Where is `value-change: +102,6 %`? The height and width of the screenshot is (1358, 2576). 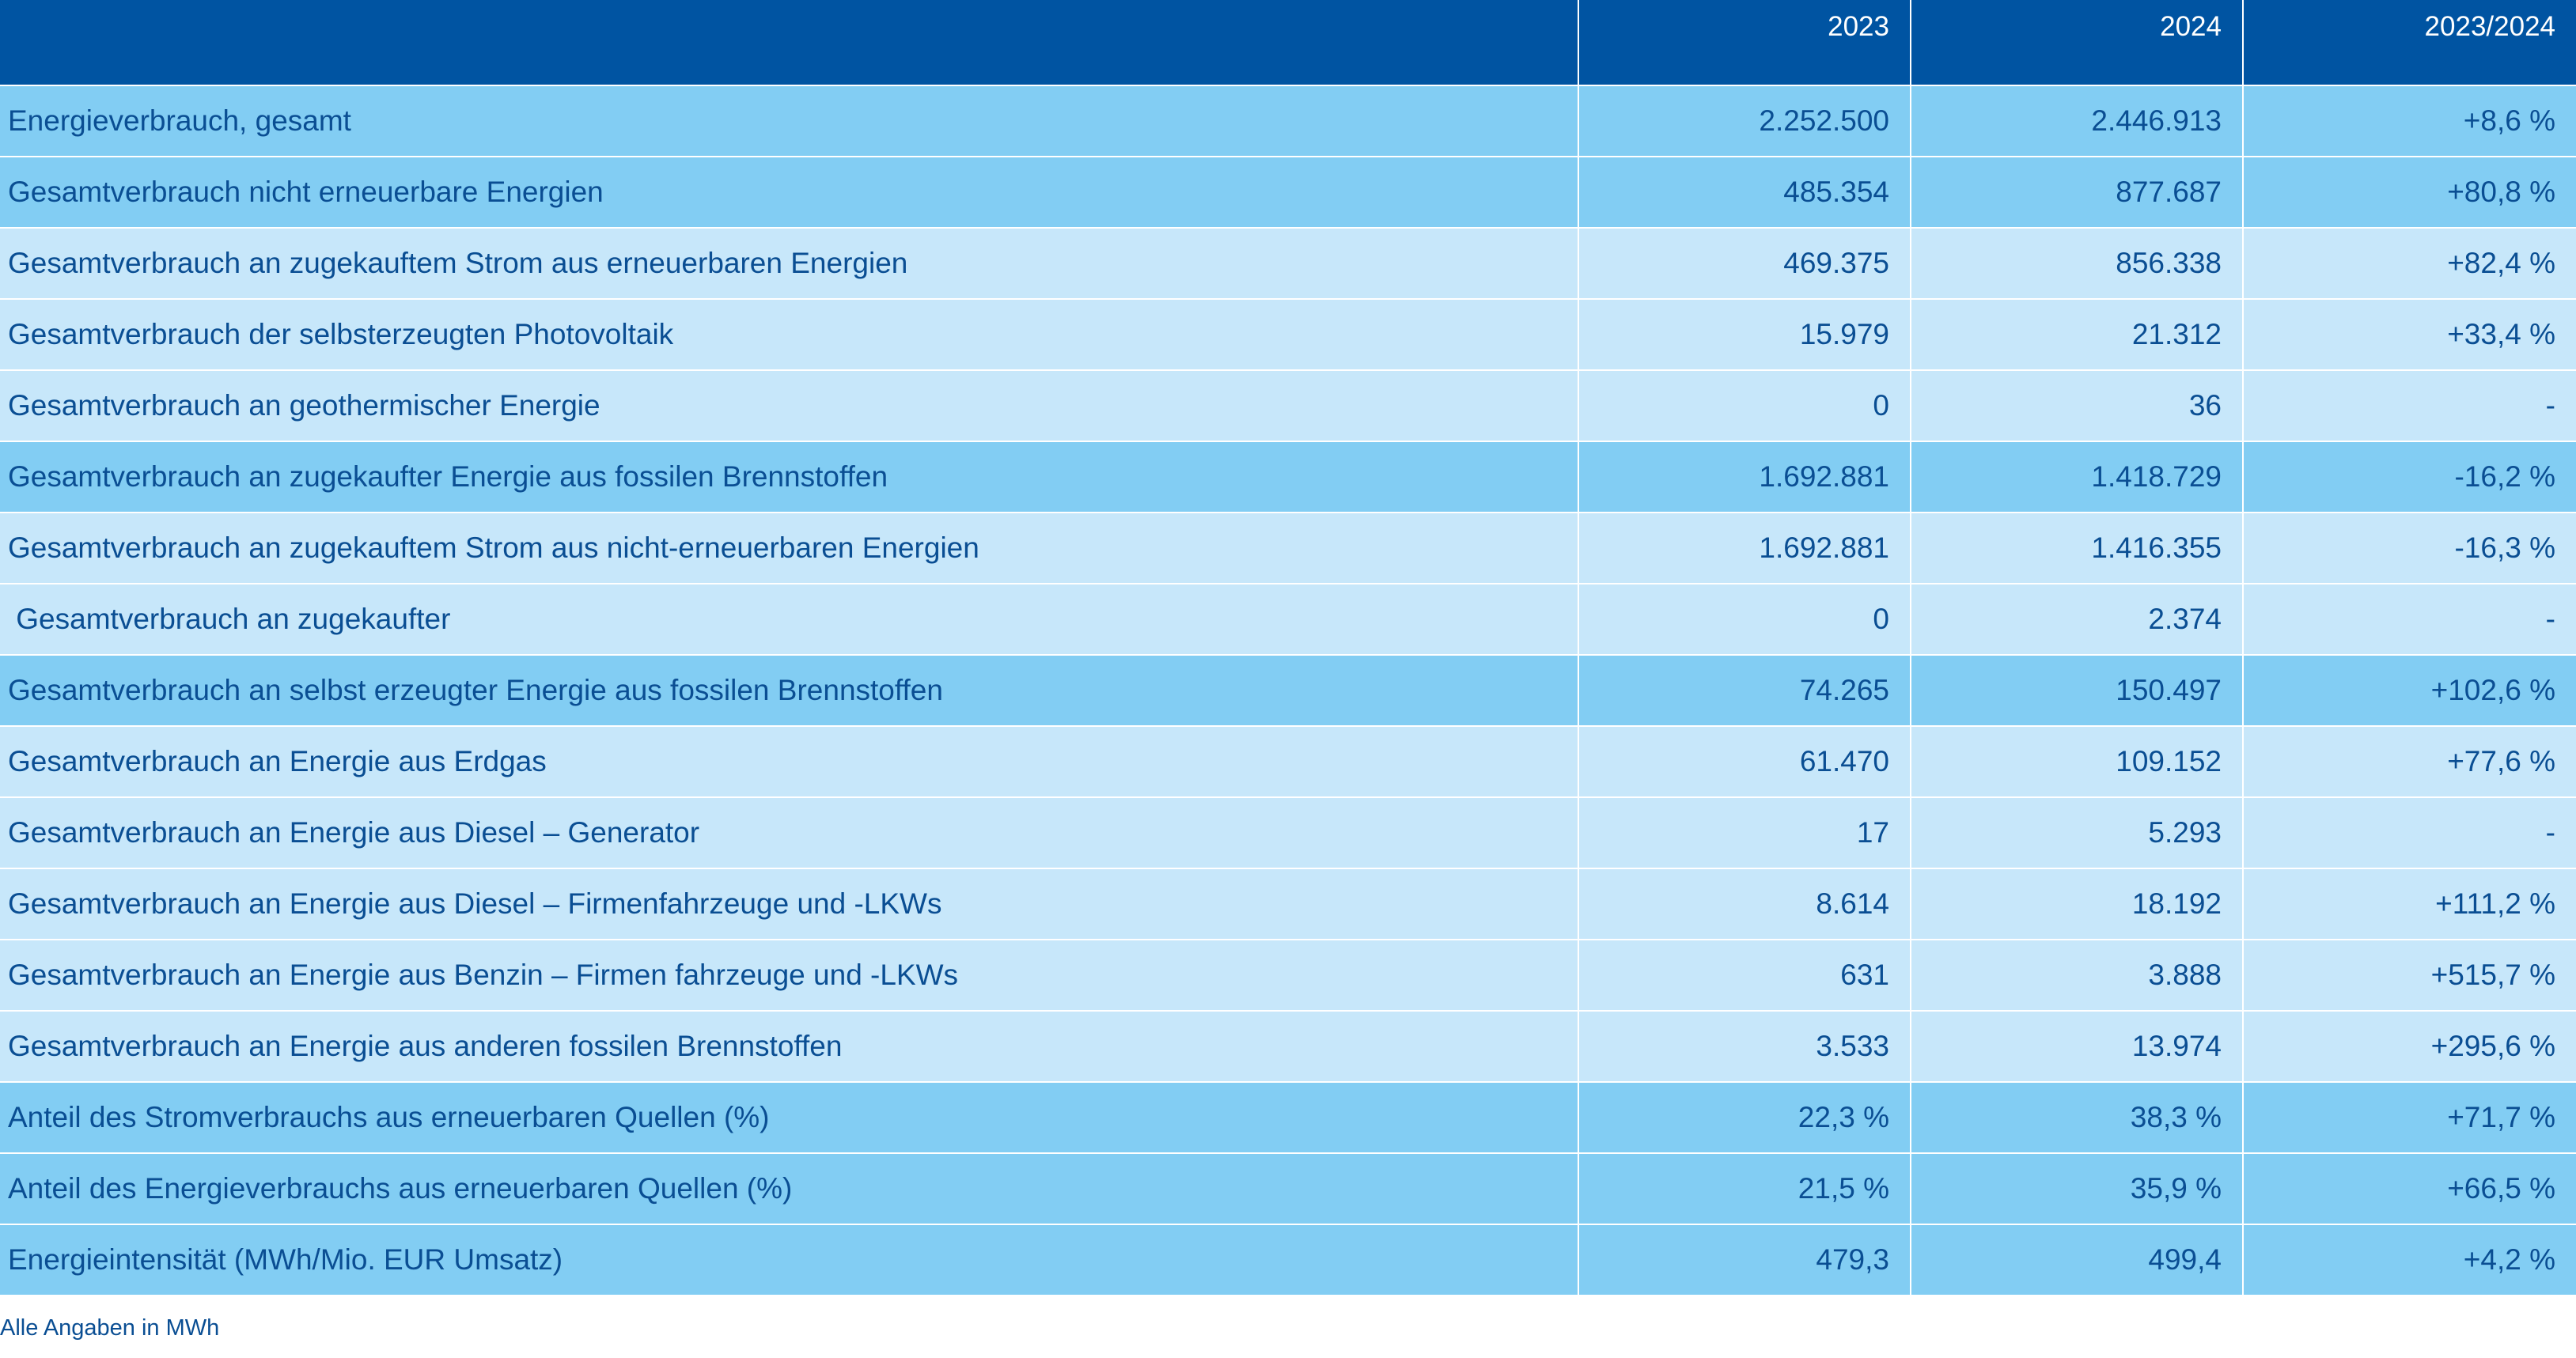
value-change: +102,6 % is located at coordinates (2409, 691).